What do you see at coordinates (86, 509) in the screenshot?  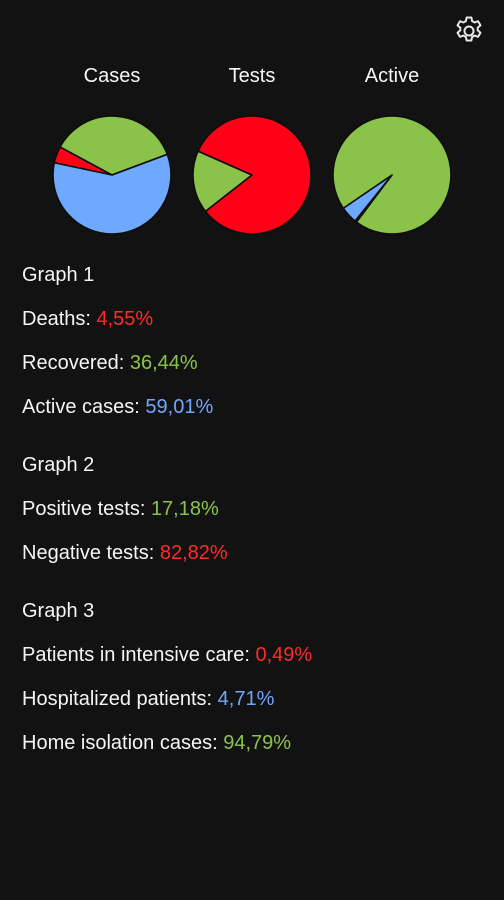 I see `stat-label: Positive tests:` at bounding box center [86, 509].